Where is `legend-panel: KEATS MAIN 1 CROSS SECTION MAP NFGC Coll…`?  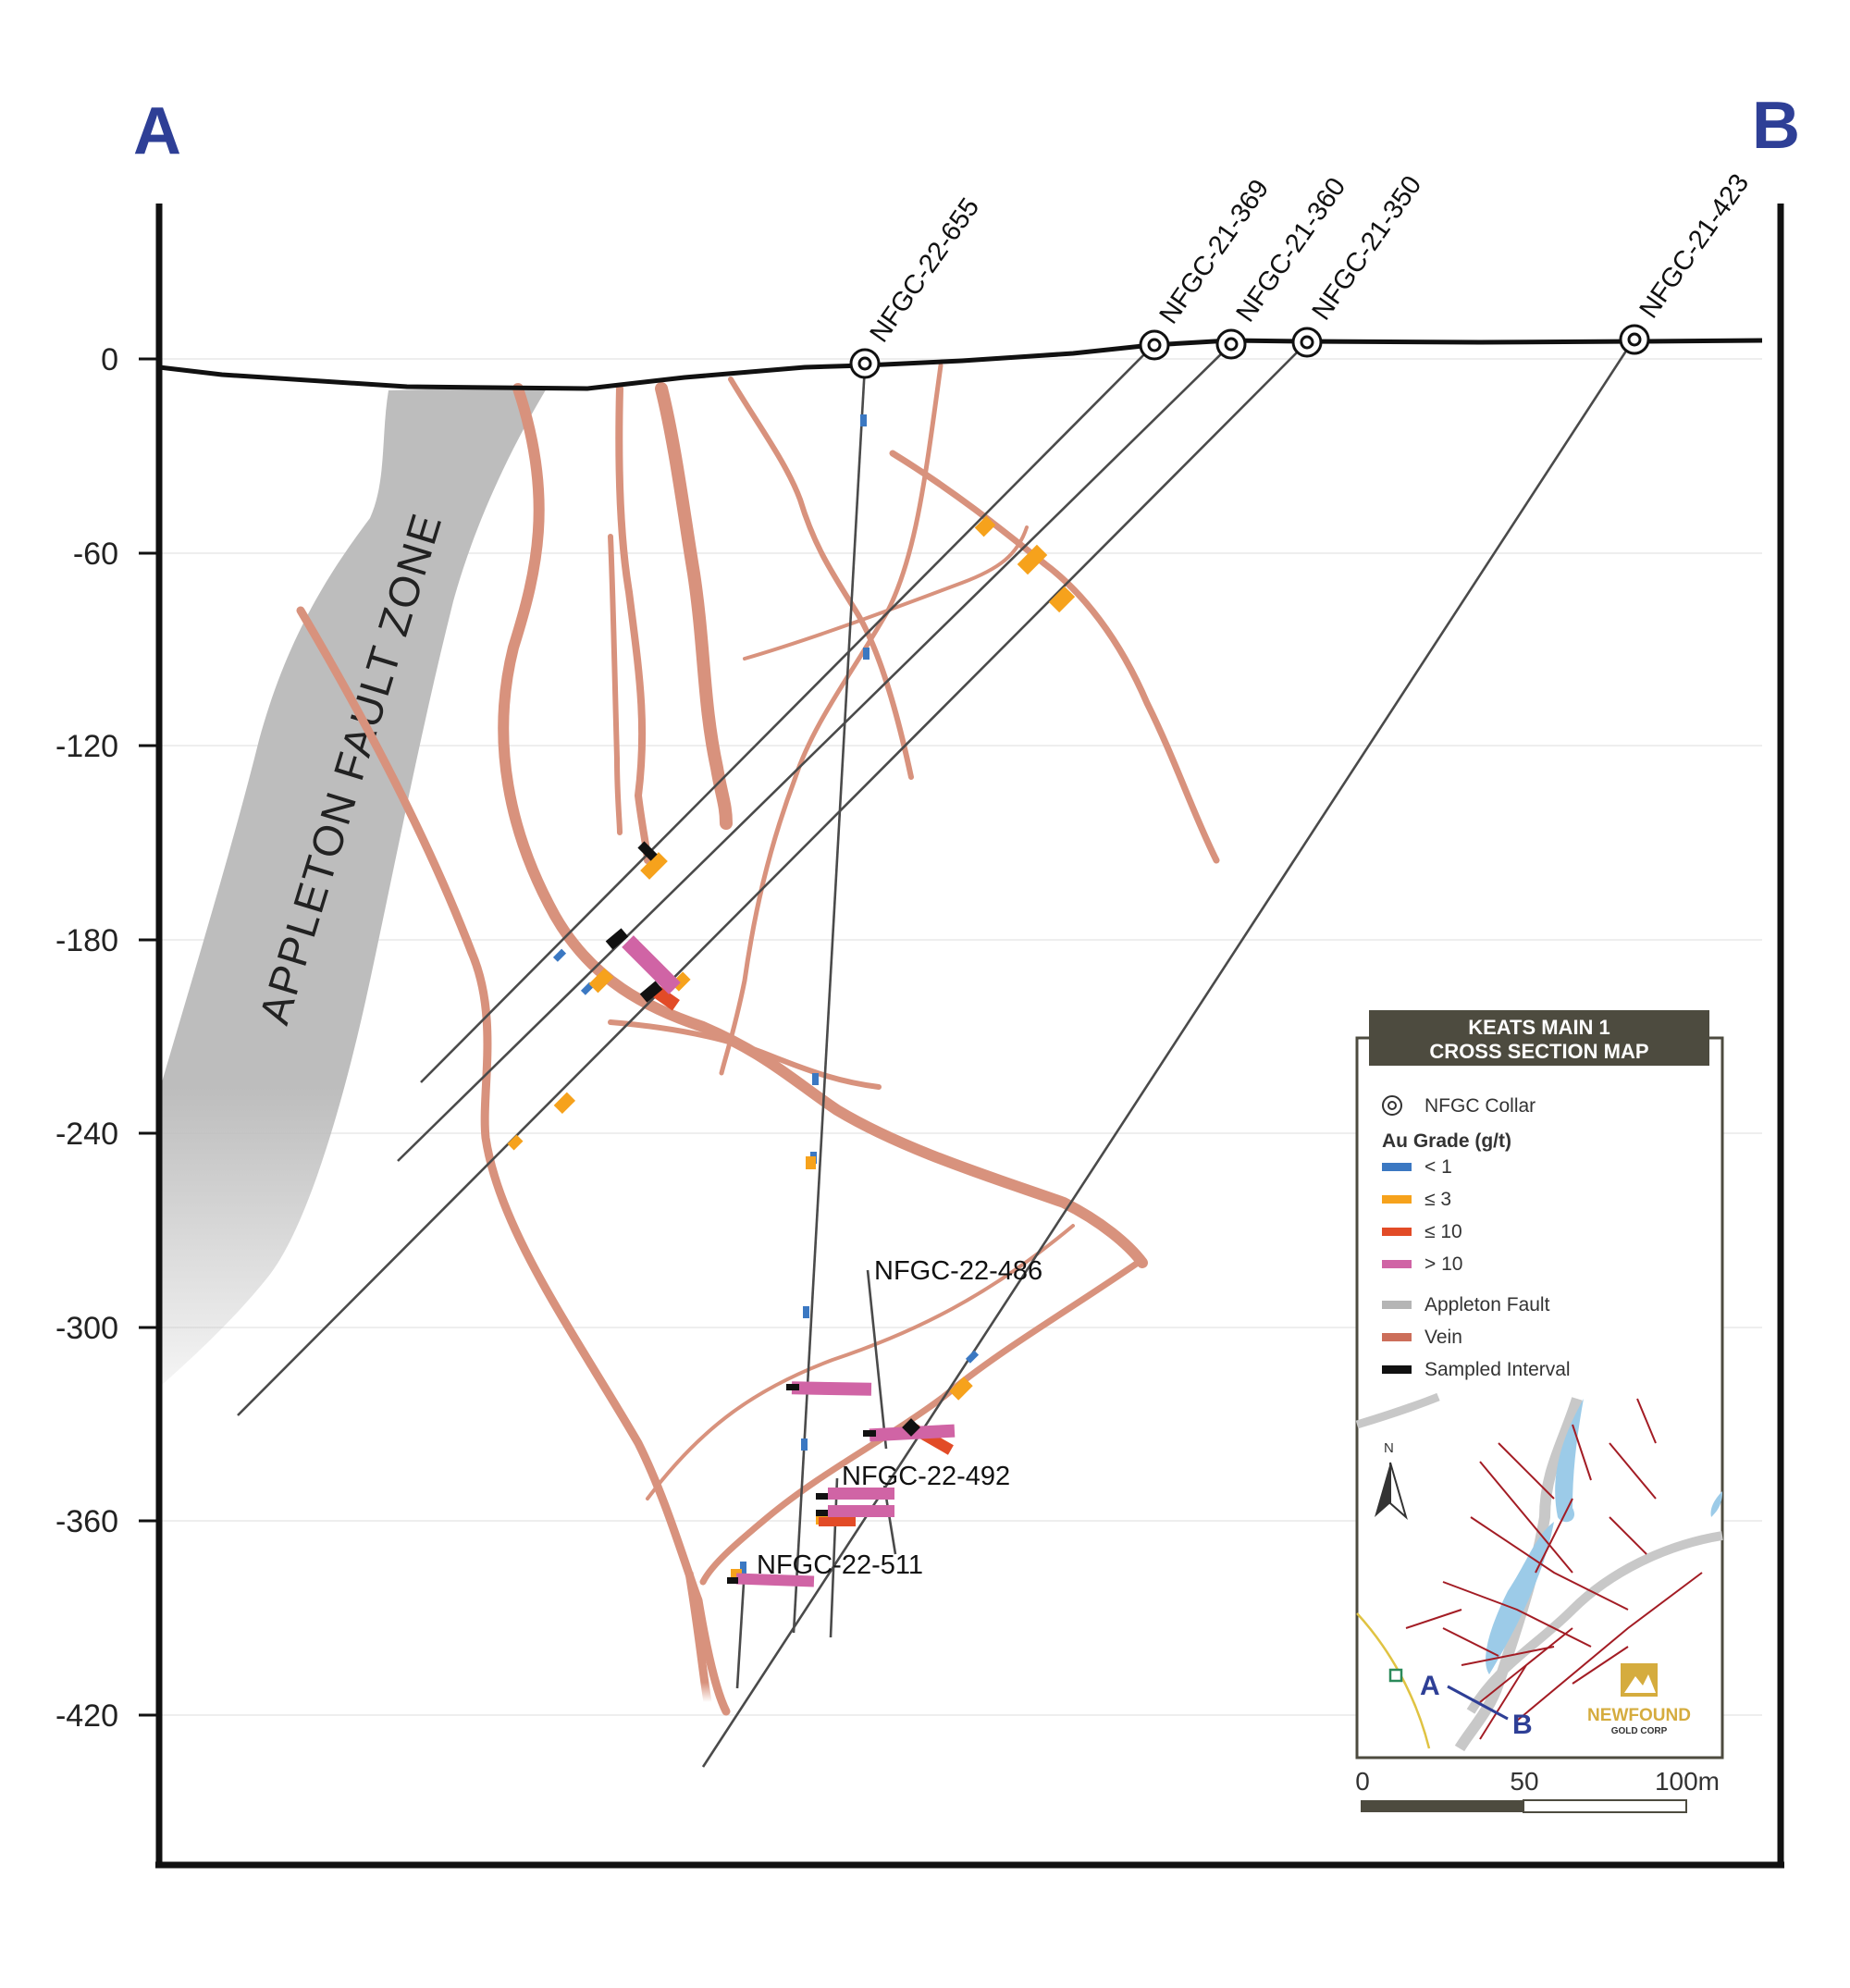 legend-panel: KEATS MAIN 1 CROSS SECTION MAP NFGC Coll… is located at coordinates (1540, 1385).